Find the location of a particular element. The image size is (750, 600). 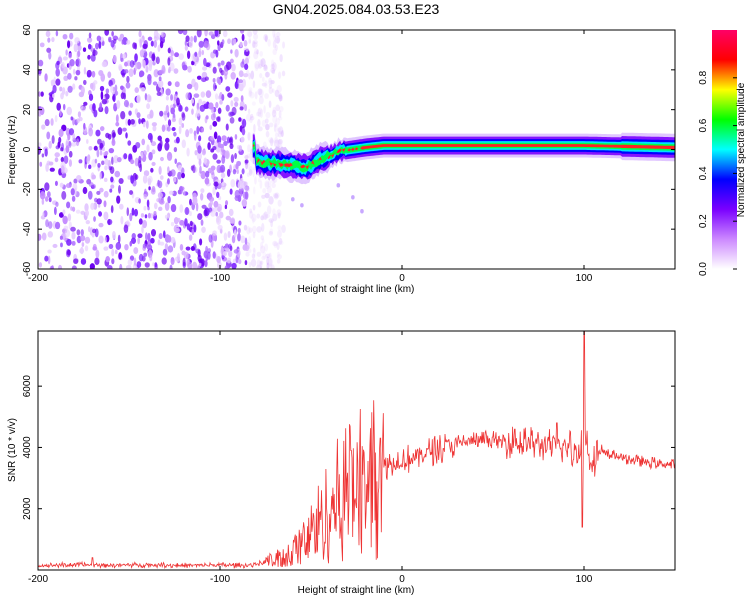

y-tick-label: 0 is located at coordinates (27, 149).